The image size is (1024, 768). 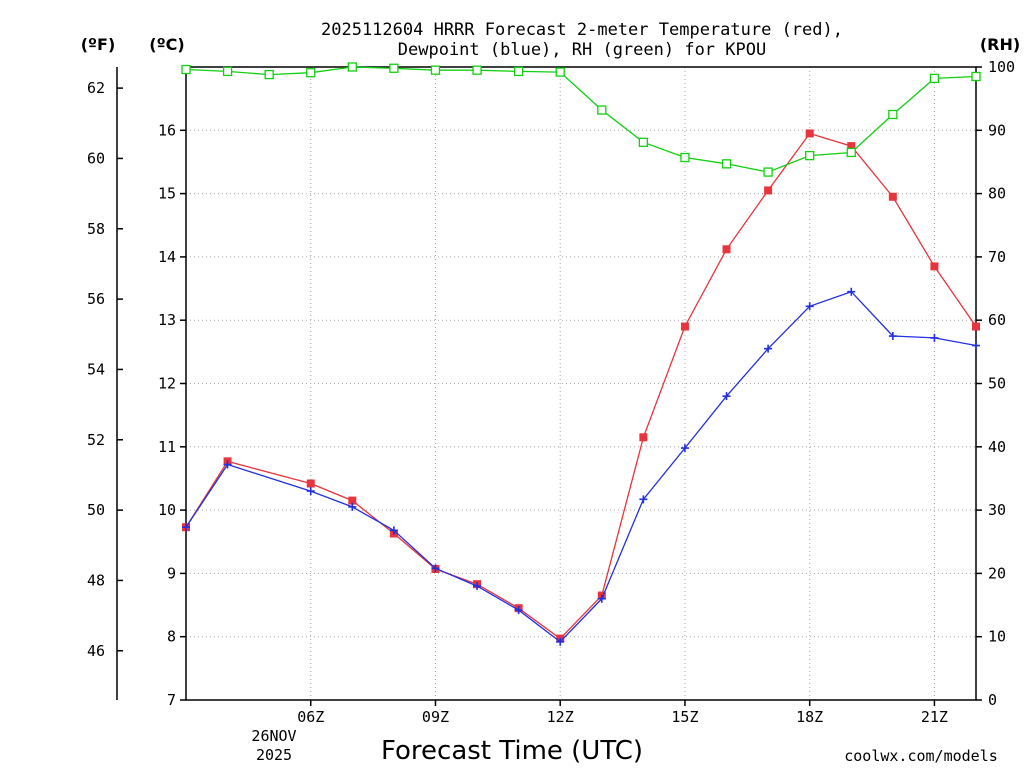 What do you see at coordinates (96, 369) in the screenshot?
I see `fahrenheit-tick-label-54: 54` at bounding box center [96, 369].